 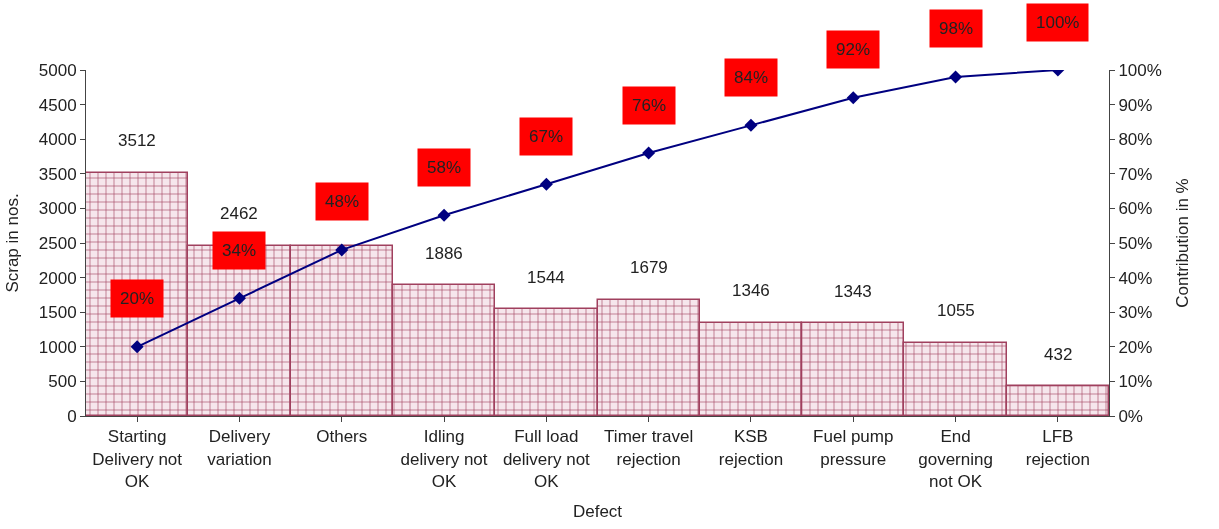 What do you see at coordinates (546, 277) in the screenshot?
I see `data-label: 1544` at bounding box center [546, 277].